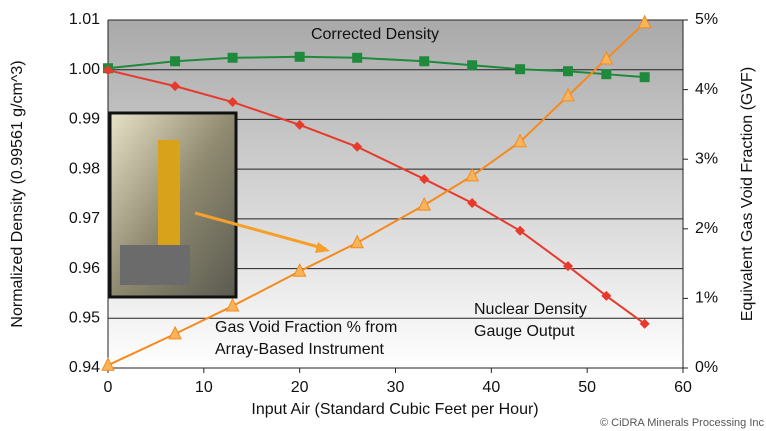 The width and height of the screenshot is (766, 431). What do you see at coordinates (84, 69) in the screenshot?
I see `y-tick-label: 1.00` at bounding box center [84, 69].